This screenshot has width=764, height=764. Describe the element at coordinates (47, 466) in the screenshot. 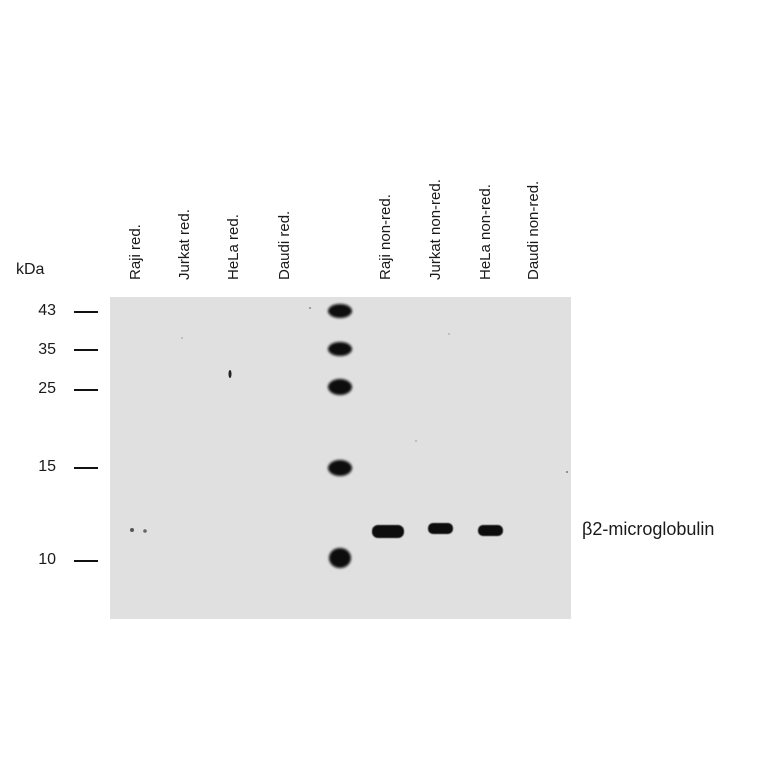

I see `marker-value-15: 15` at that location.